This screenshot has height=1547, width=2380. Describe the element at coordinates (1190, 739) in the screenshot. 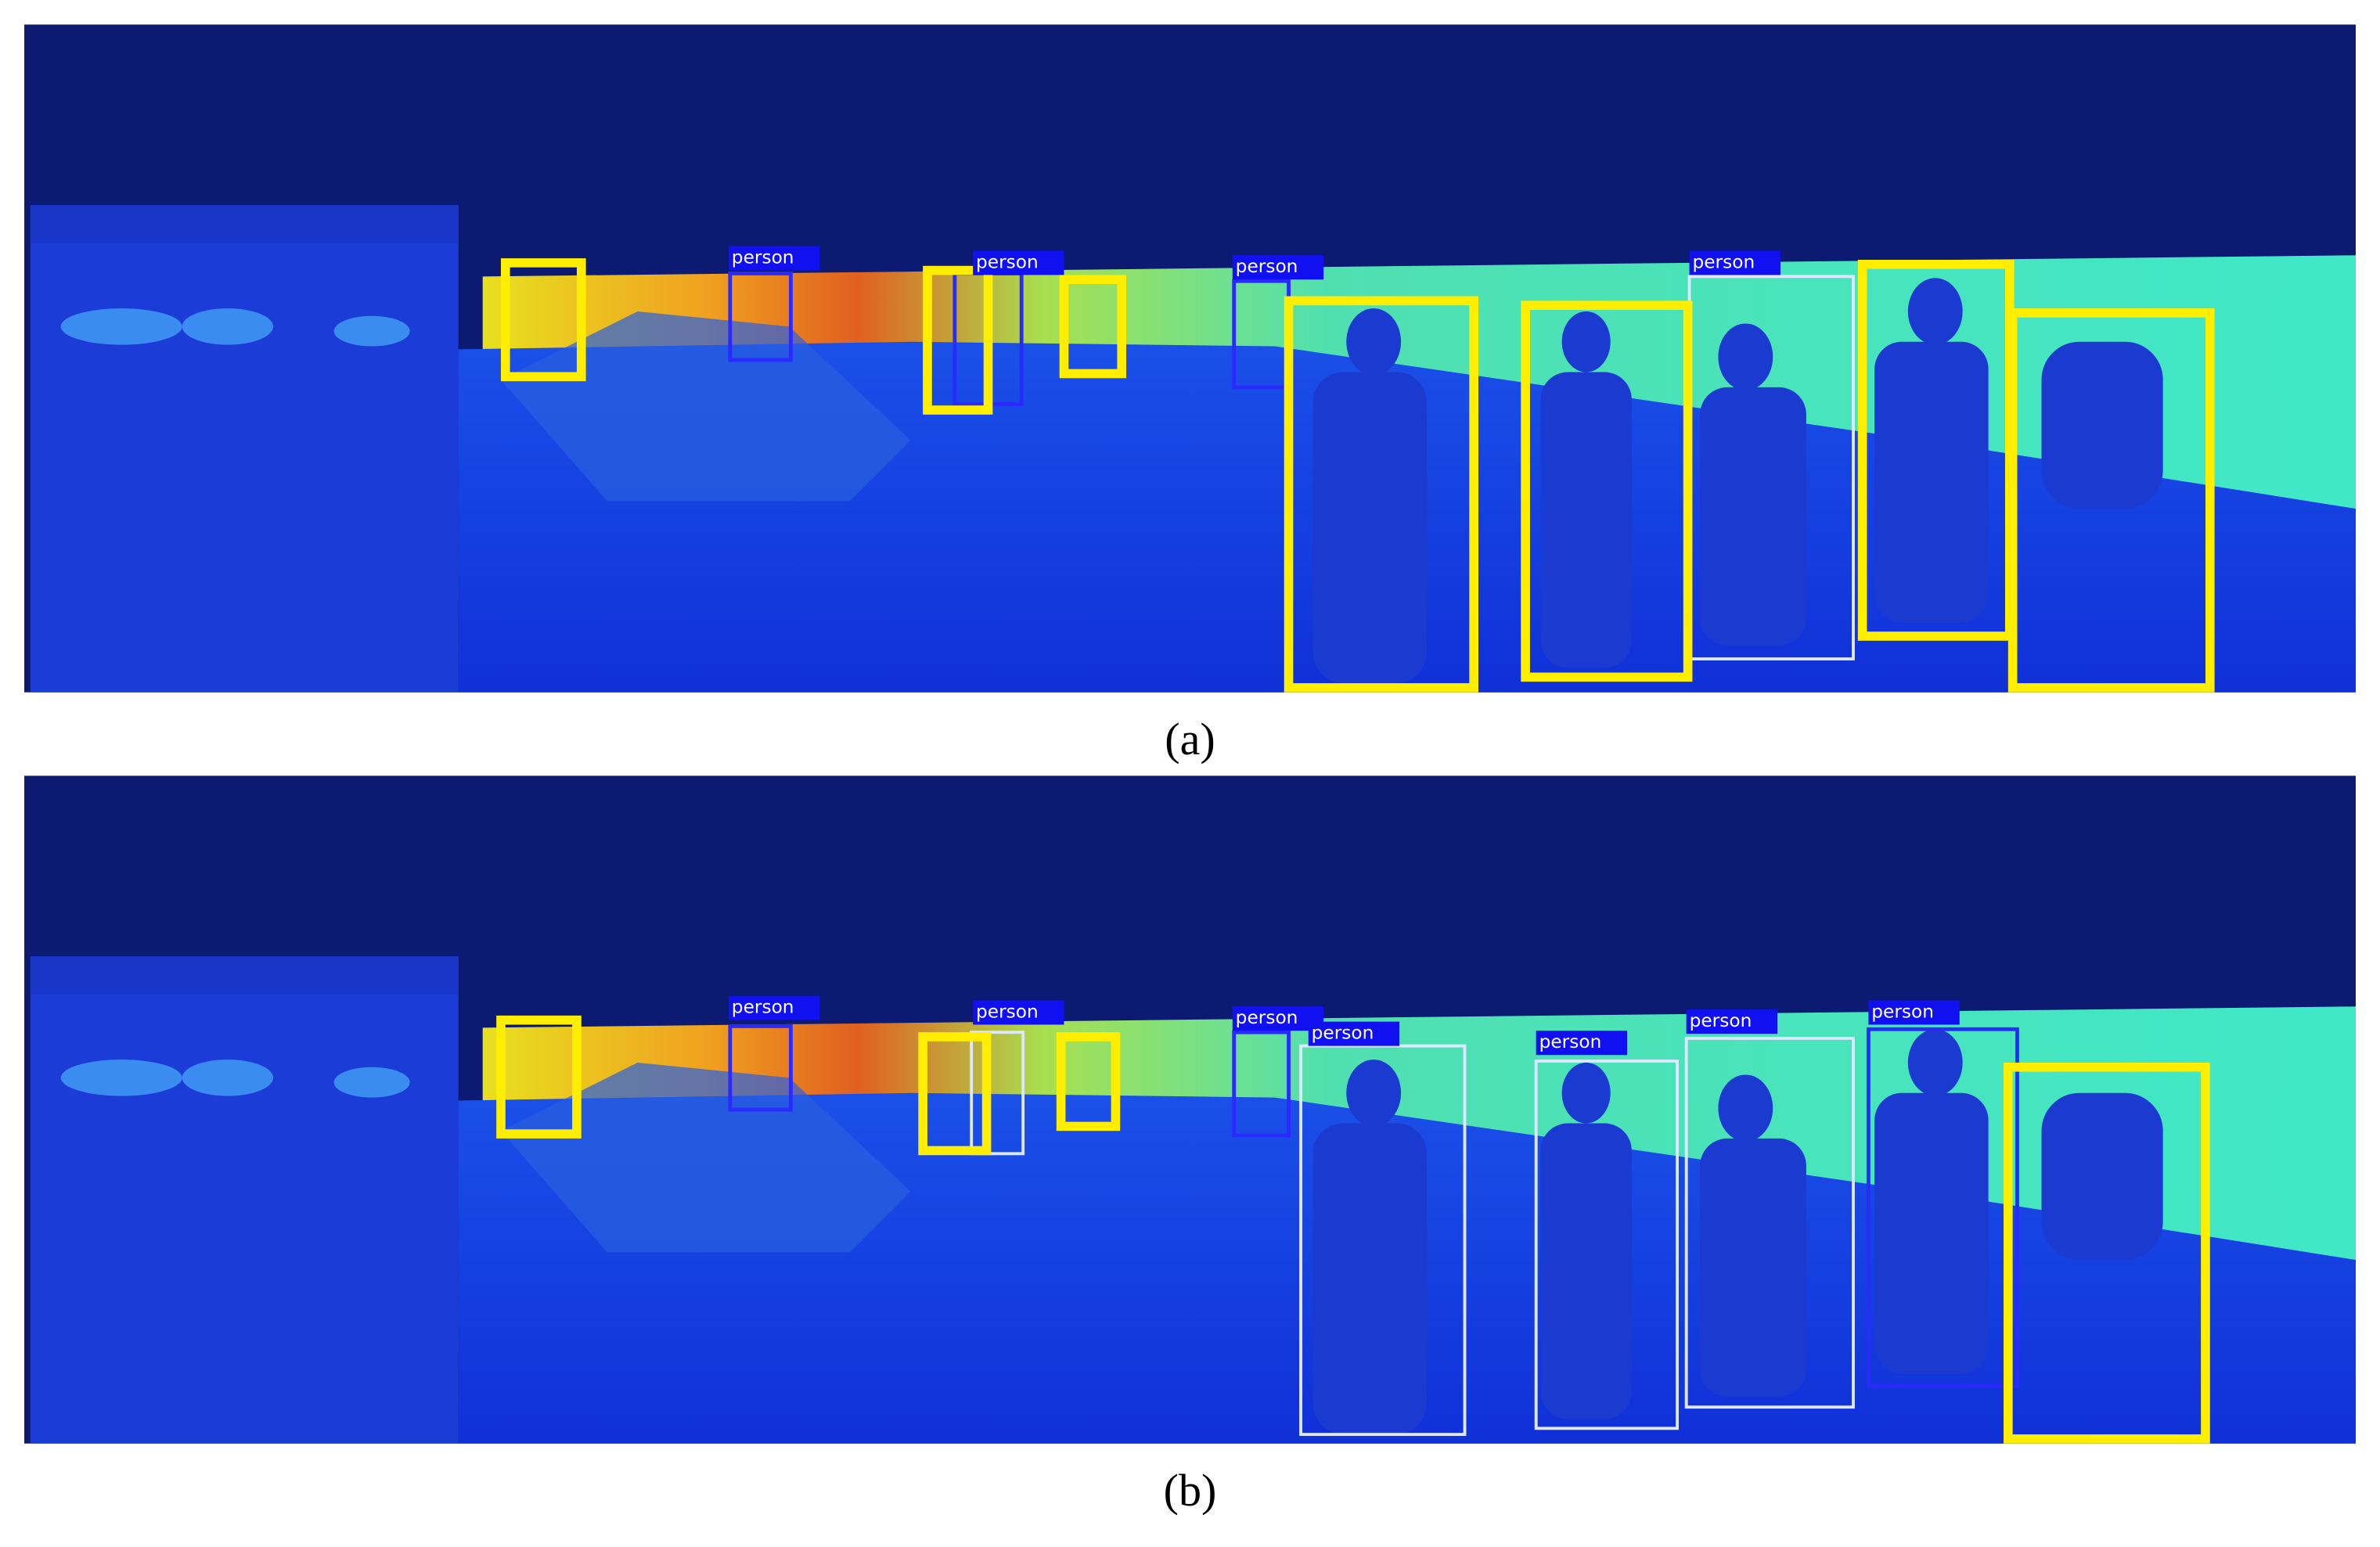

I see `caption: (a)` at that location.